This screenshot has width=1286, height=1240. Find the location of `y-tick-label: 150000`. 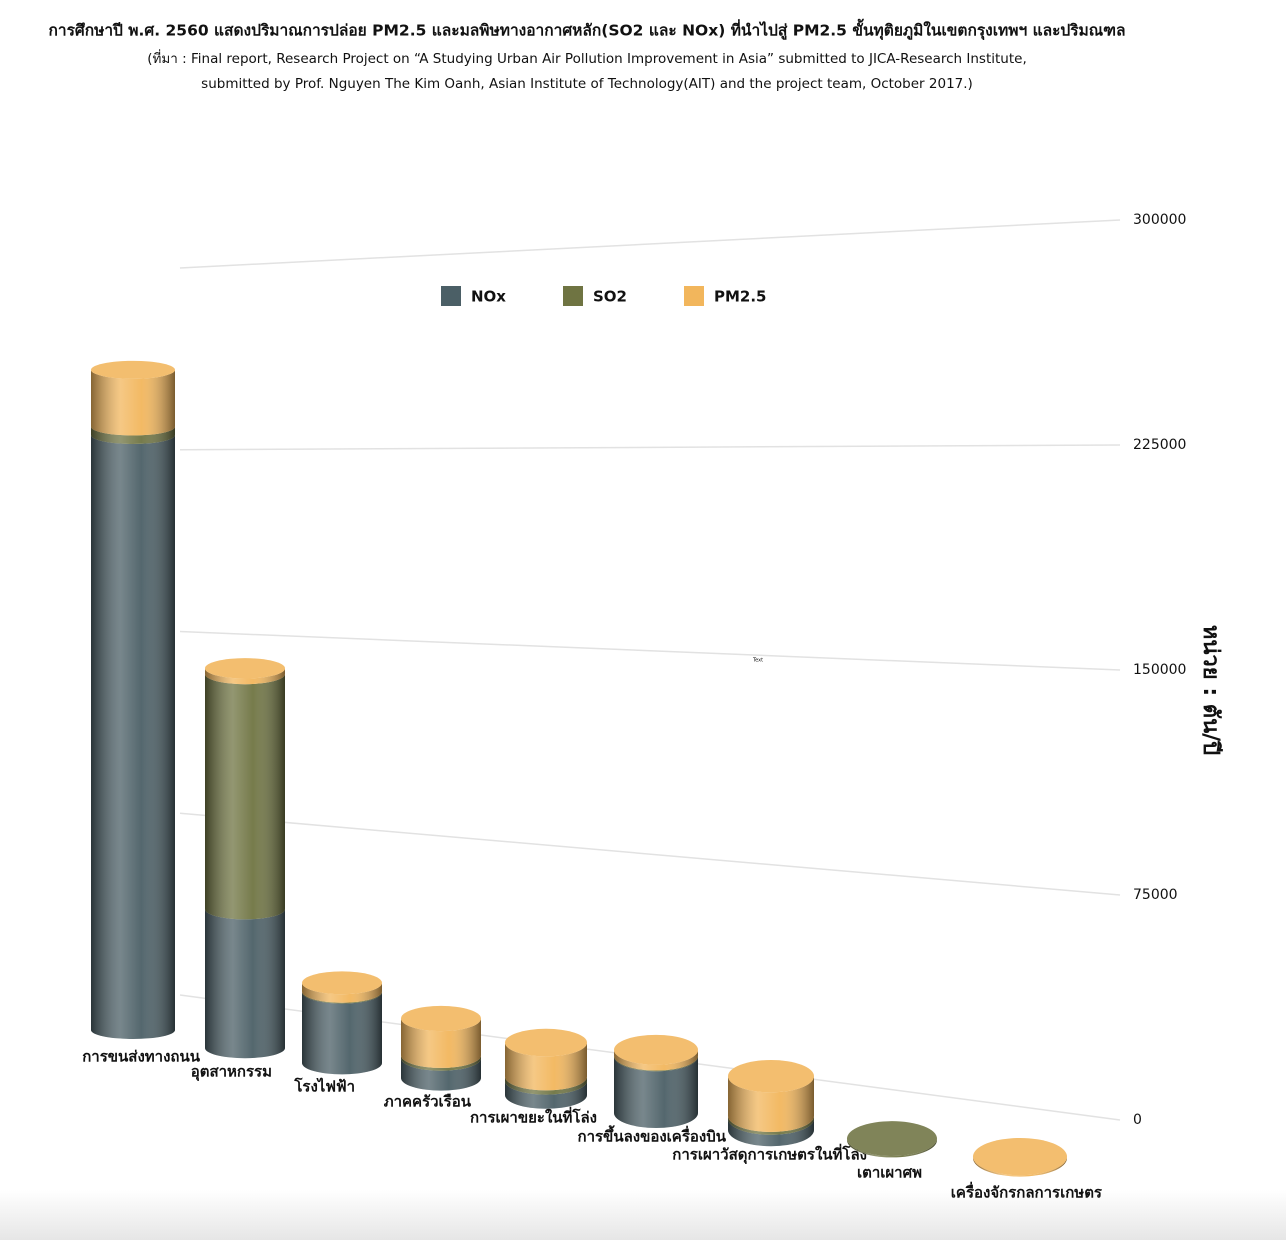

y-tick-label: 150000 is located at coordinates (1159, 670).